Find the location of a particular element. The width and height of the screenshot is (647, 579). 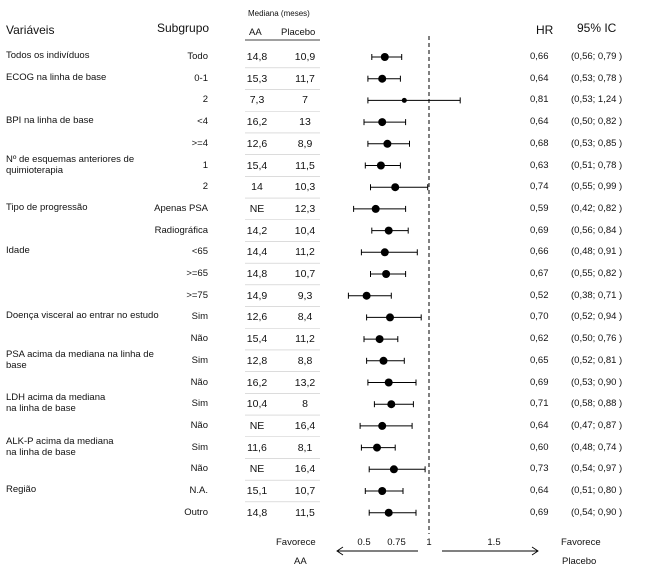

favors-left-group: AA is located at coordinates (300, 561).